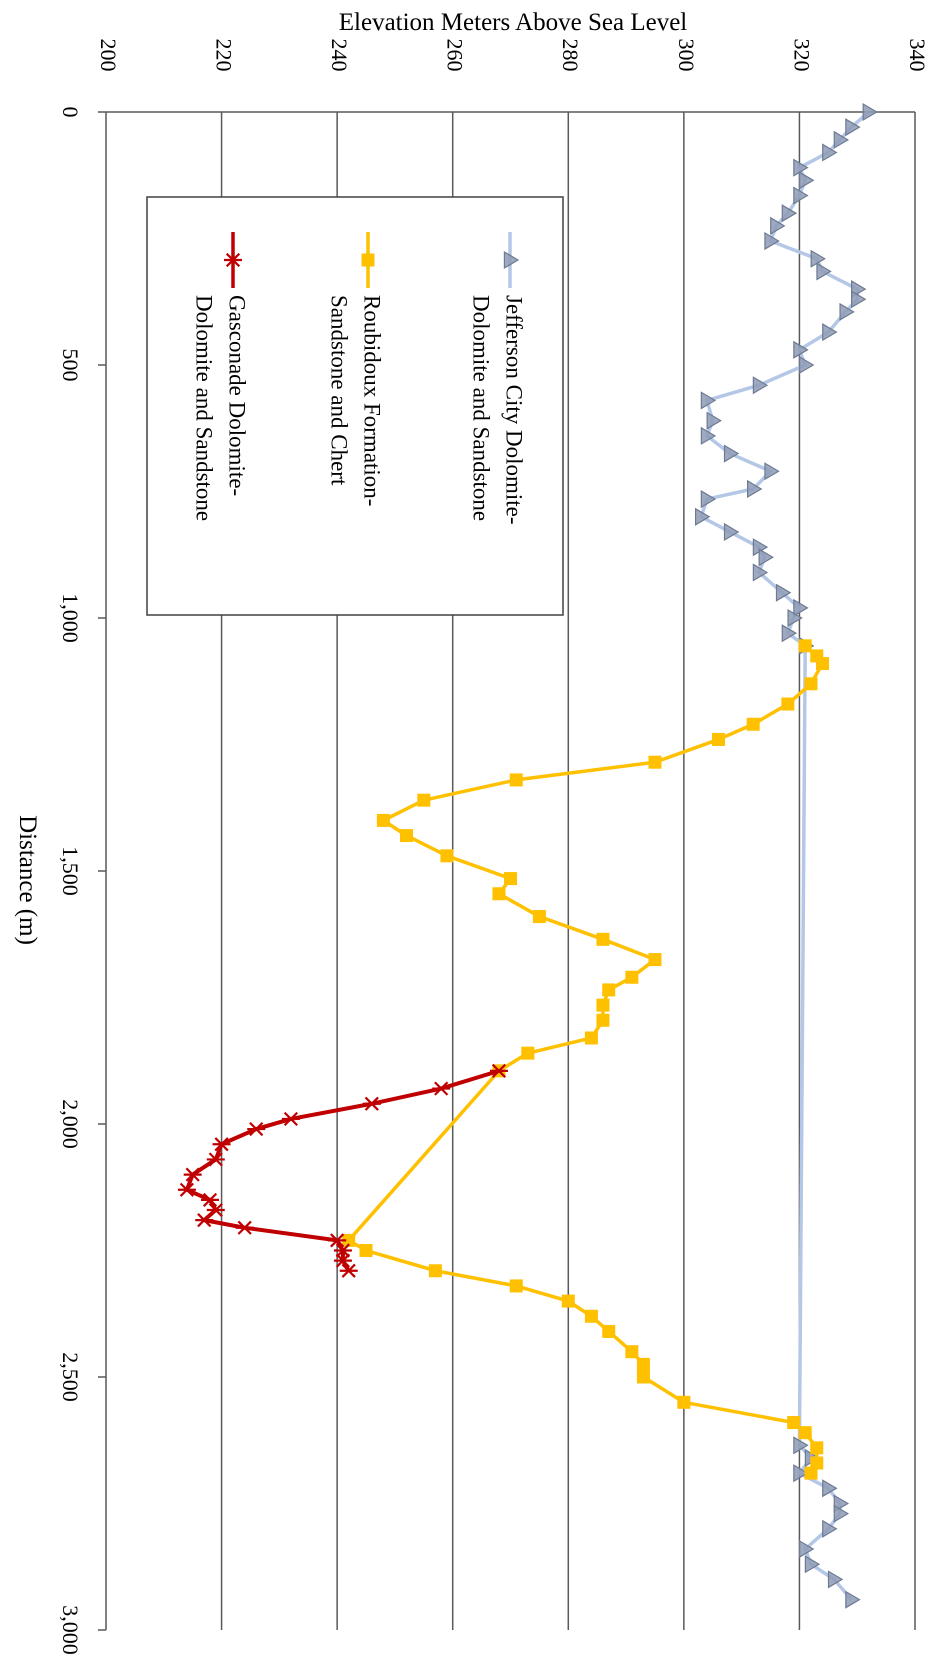 Image resolution: width=931 pixels, height=1669 pixels. What do you see at coordinates (514, 410) in the screenshot?
I see `legend-entry-label: Jefferson City Dolomite-` at bounding box center [514, 410].